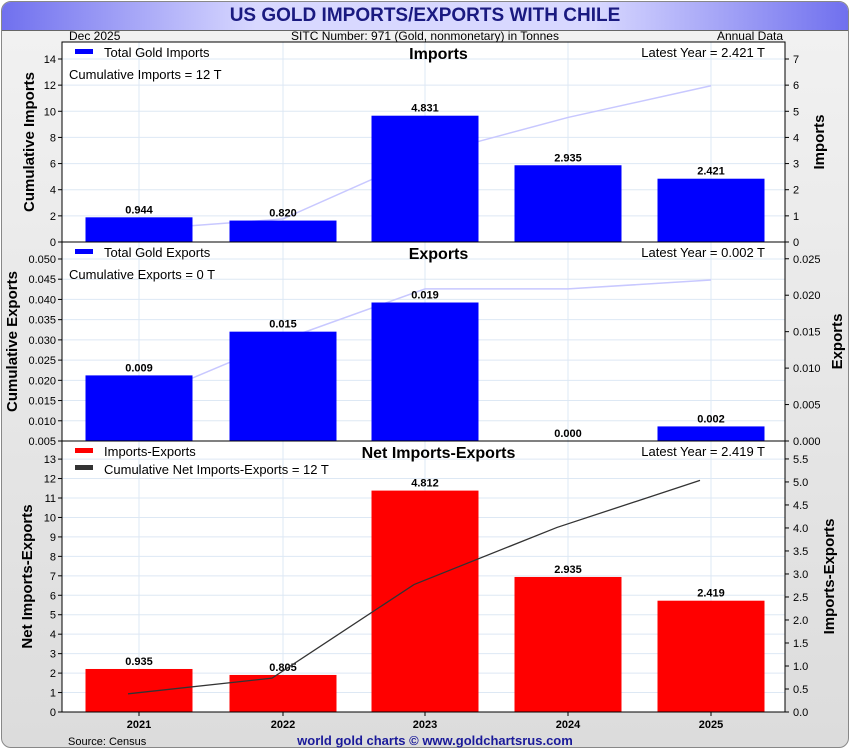 This screenshot has height=750, width=850. Describe the element at coordinates (568, 725) in the screenshot. I see `x-tick-label: 2024` at that location.